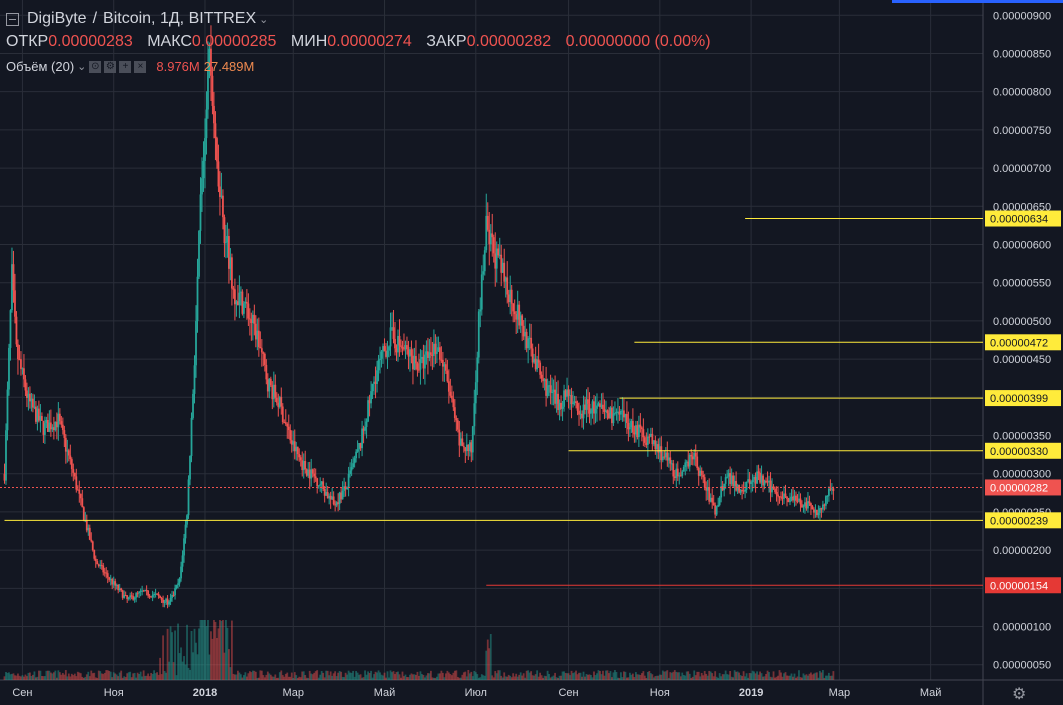 The width and height of the screenshot is (1063, 705). I want to click on symbol-name: DigiByte, so click(57, 18).